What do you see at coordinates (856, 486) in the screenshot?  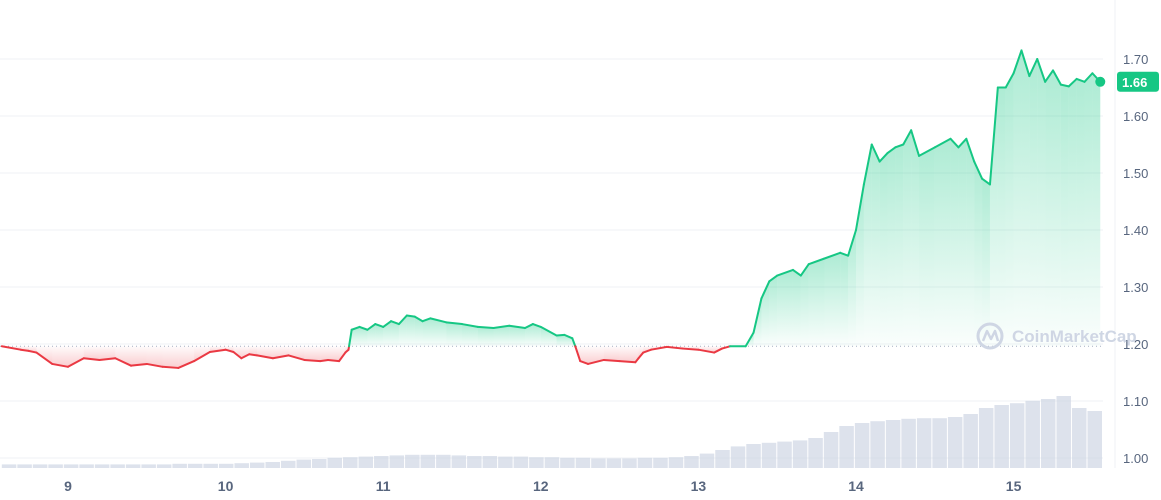 I see `x-tick-label: 14` at bounding box center [856, 486].